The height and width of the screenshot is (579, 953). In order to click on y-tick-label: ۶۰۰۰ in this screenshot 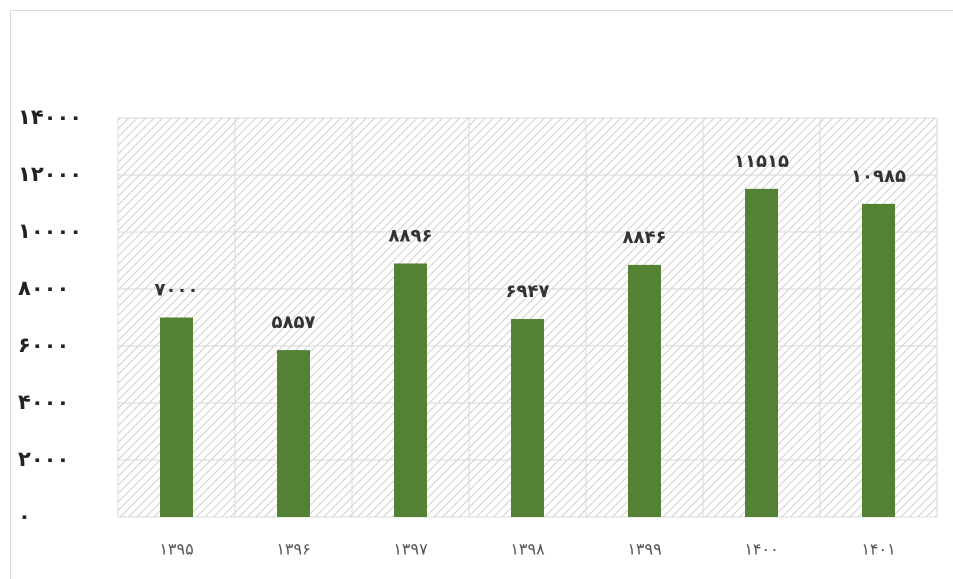, I will do `click(43, 345)`.